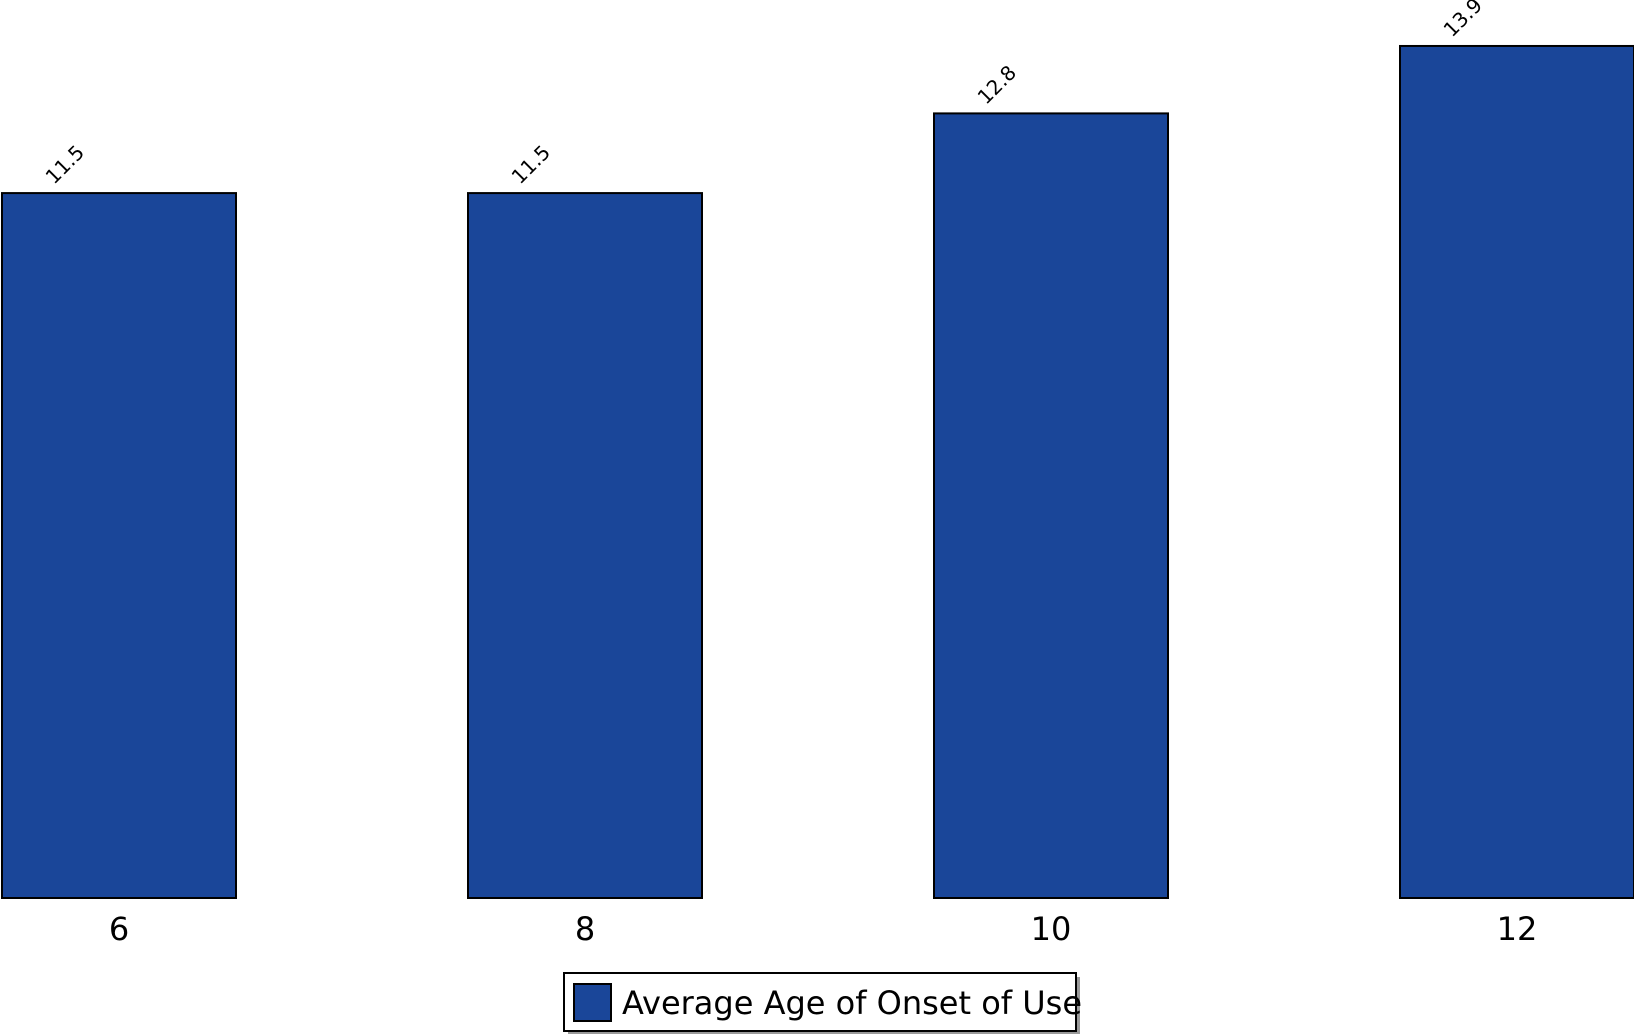  I want to click on data-label-8: 11.5, so click(531, 164).